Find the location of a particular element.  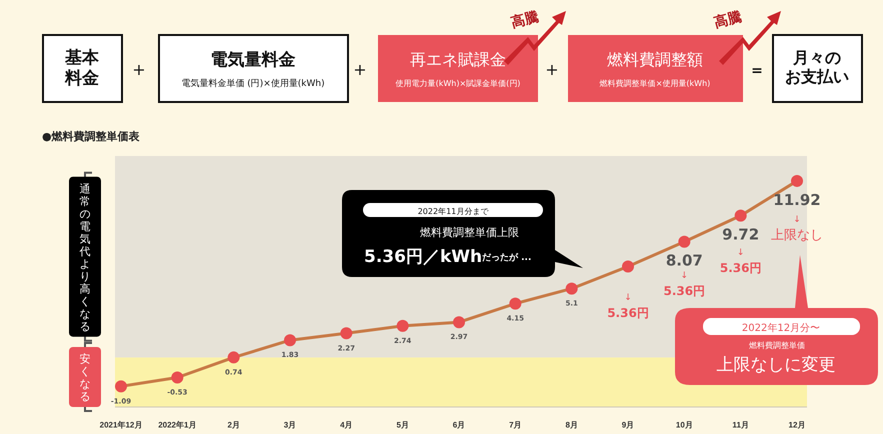

x-tick-label: 5月 is located at coordinates (402, 425).